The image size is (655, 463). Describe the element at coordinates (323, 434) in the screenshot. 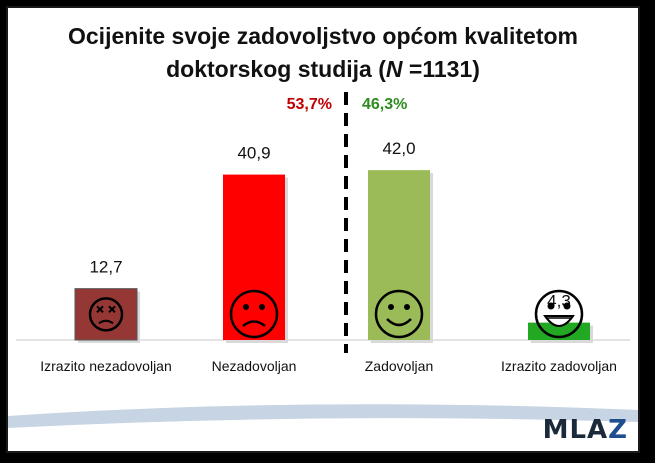

I see `footer-swoosh-white` at that location.